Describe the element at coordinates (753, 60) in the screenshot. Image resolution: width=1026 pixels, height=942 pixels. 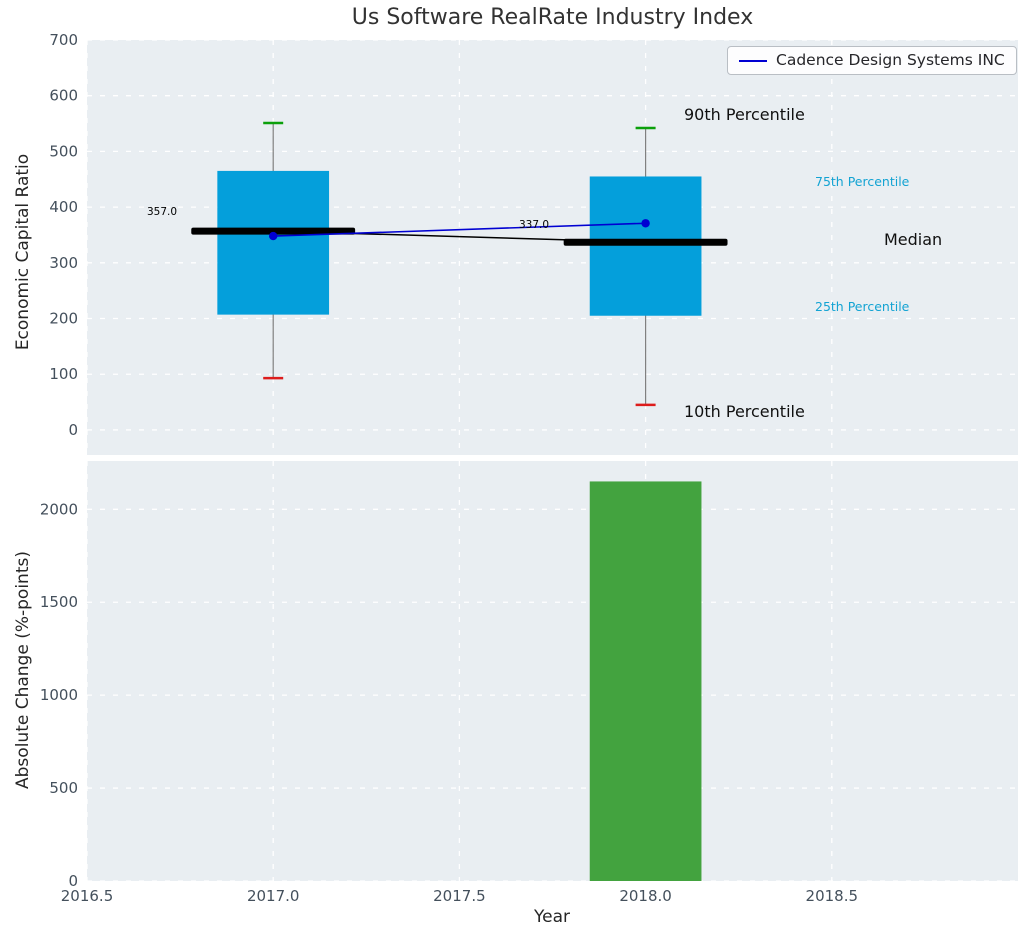
I see `legend-line-sample` at that location.